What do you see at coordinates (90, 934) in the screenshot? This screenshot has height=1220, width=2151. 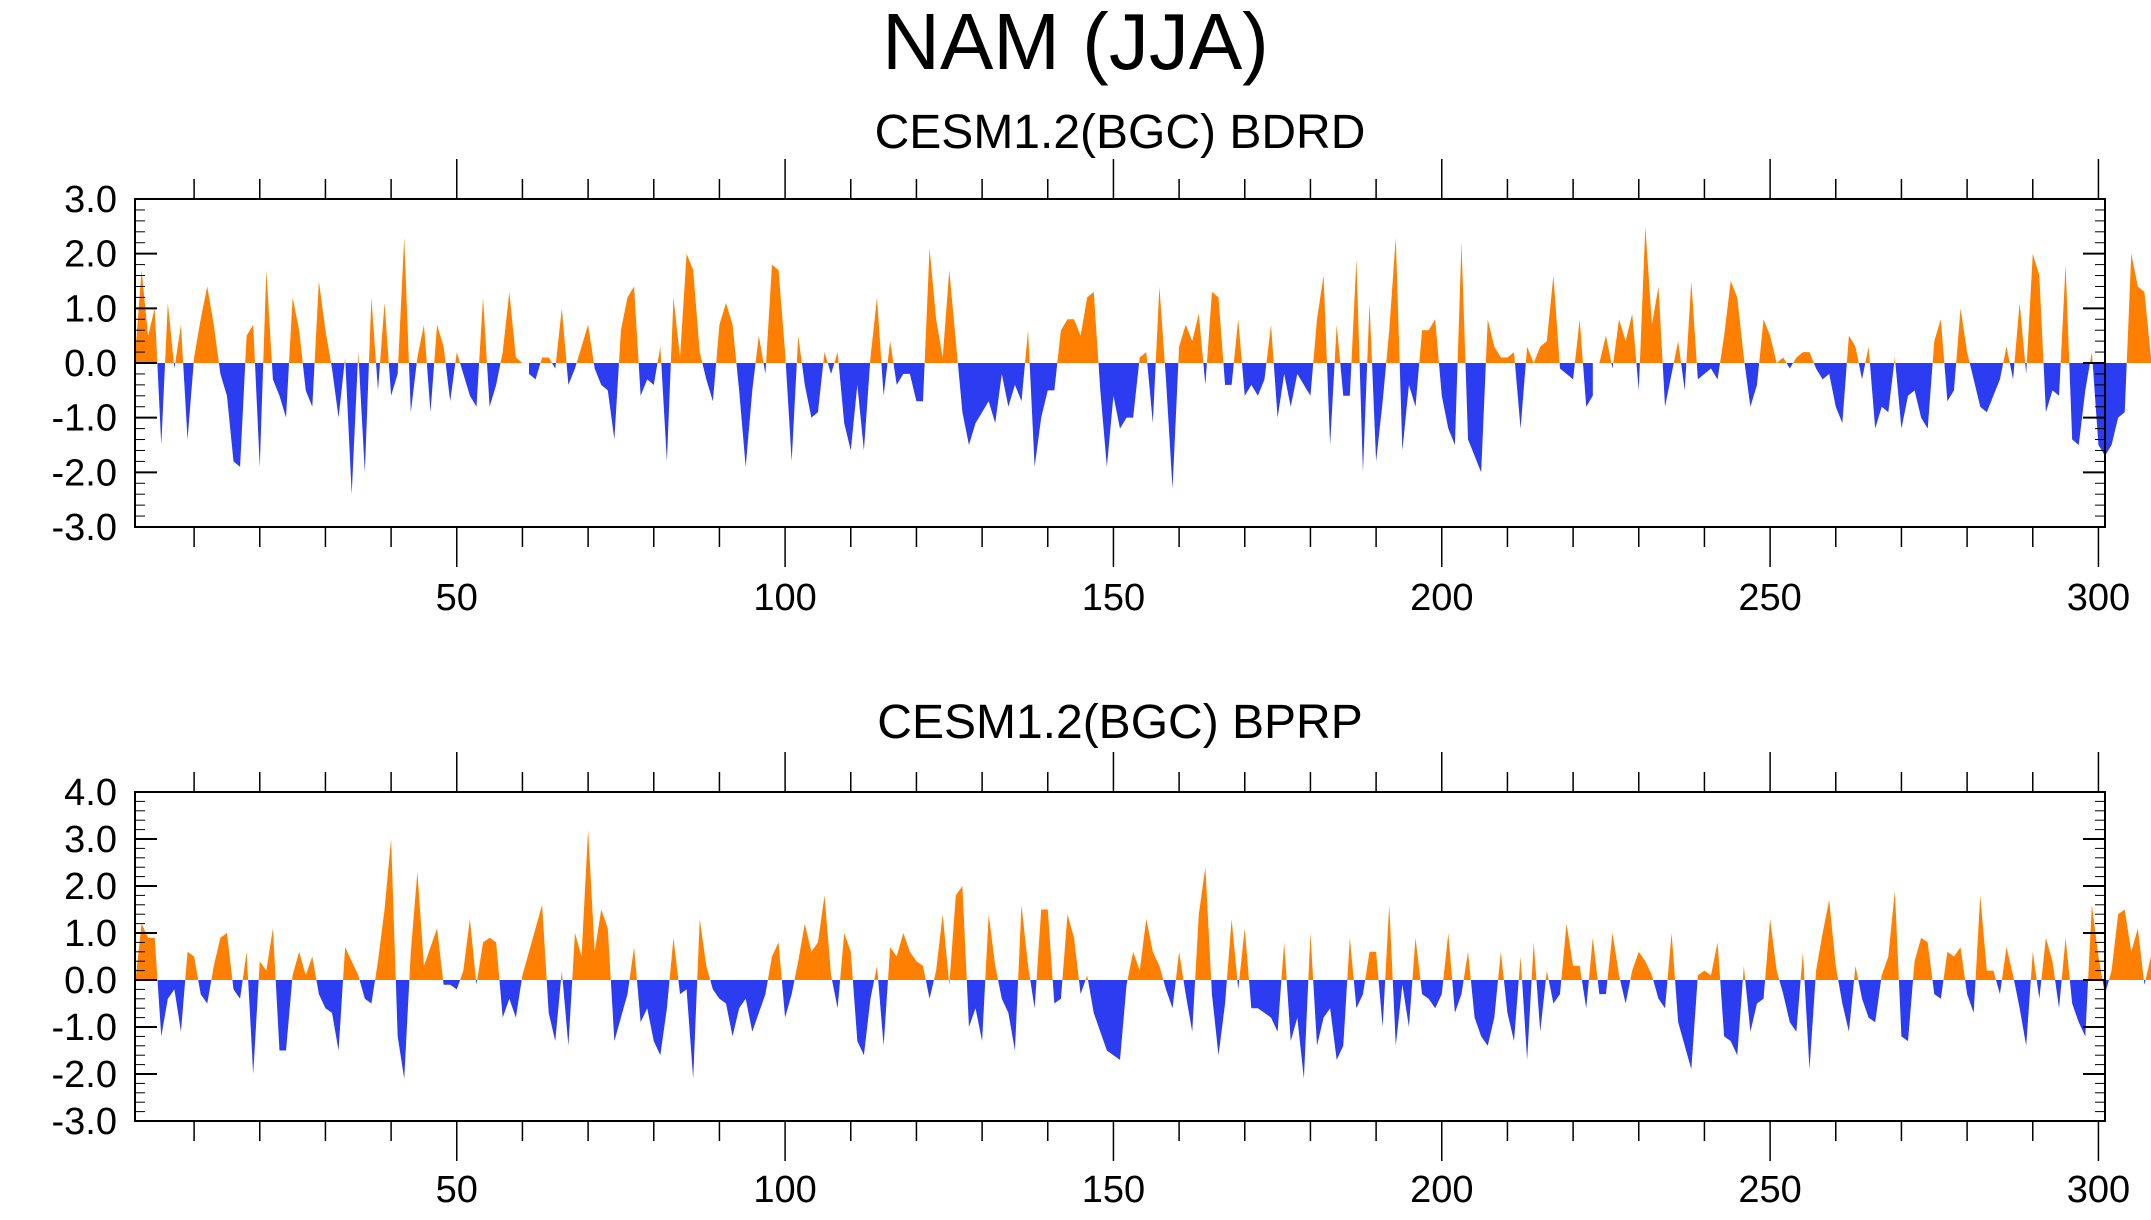 I see `y-tick-label: 1.0` at bounding box center [90, 934].